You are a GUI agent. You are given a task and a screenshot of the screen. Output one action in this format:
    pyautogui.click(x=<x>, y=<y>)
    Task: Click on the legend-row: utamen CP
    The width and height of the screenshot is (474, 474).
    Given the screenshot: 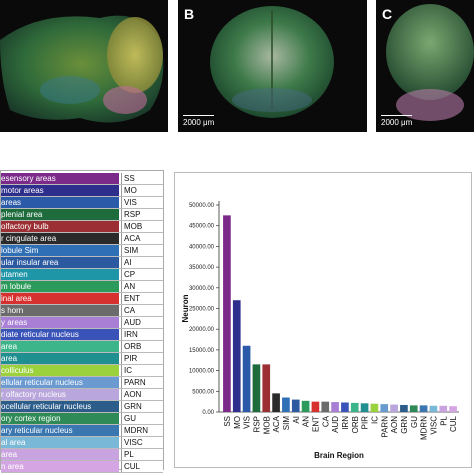 What is the action you would take?
    pyautogui.click(x=82, y=275)
    